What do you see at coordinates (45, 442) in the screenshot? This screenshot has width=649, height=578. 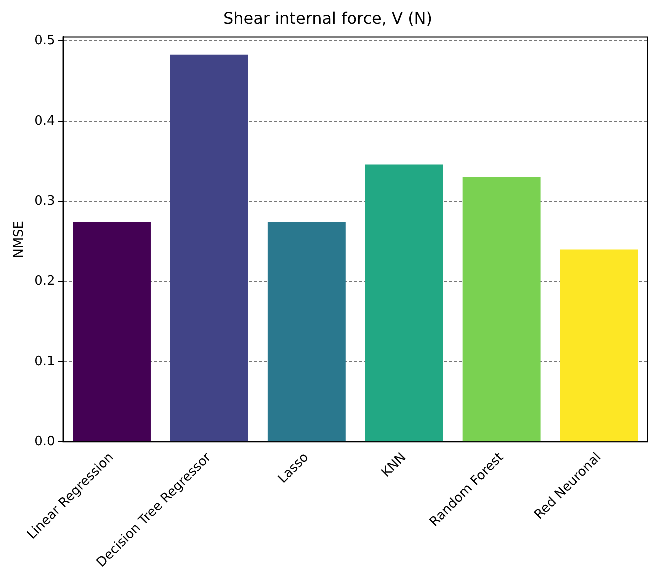 I see `y-tick-label: 0.0` at bounding box center [45, 442].